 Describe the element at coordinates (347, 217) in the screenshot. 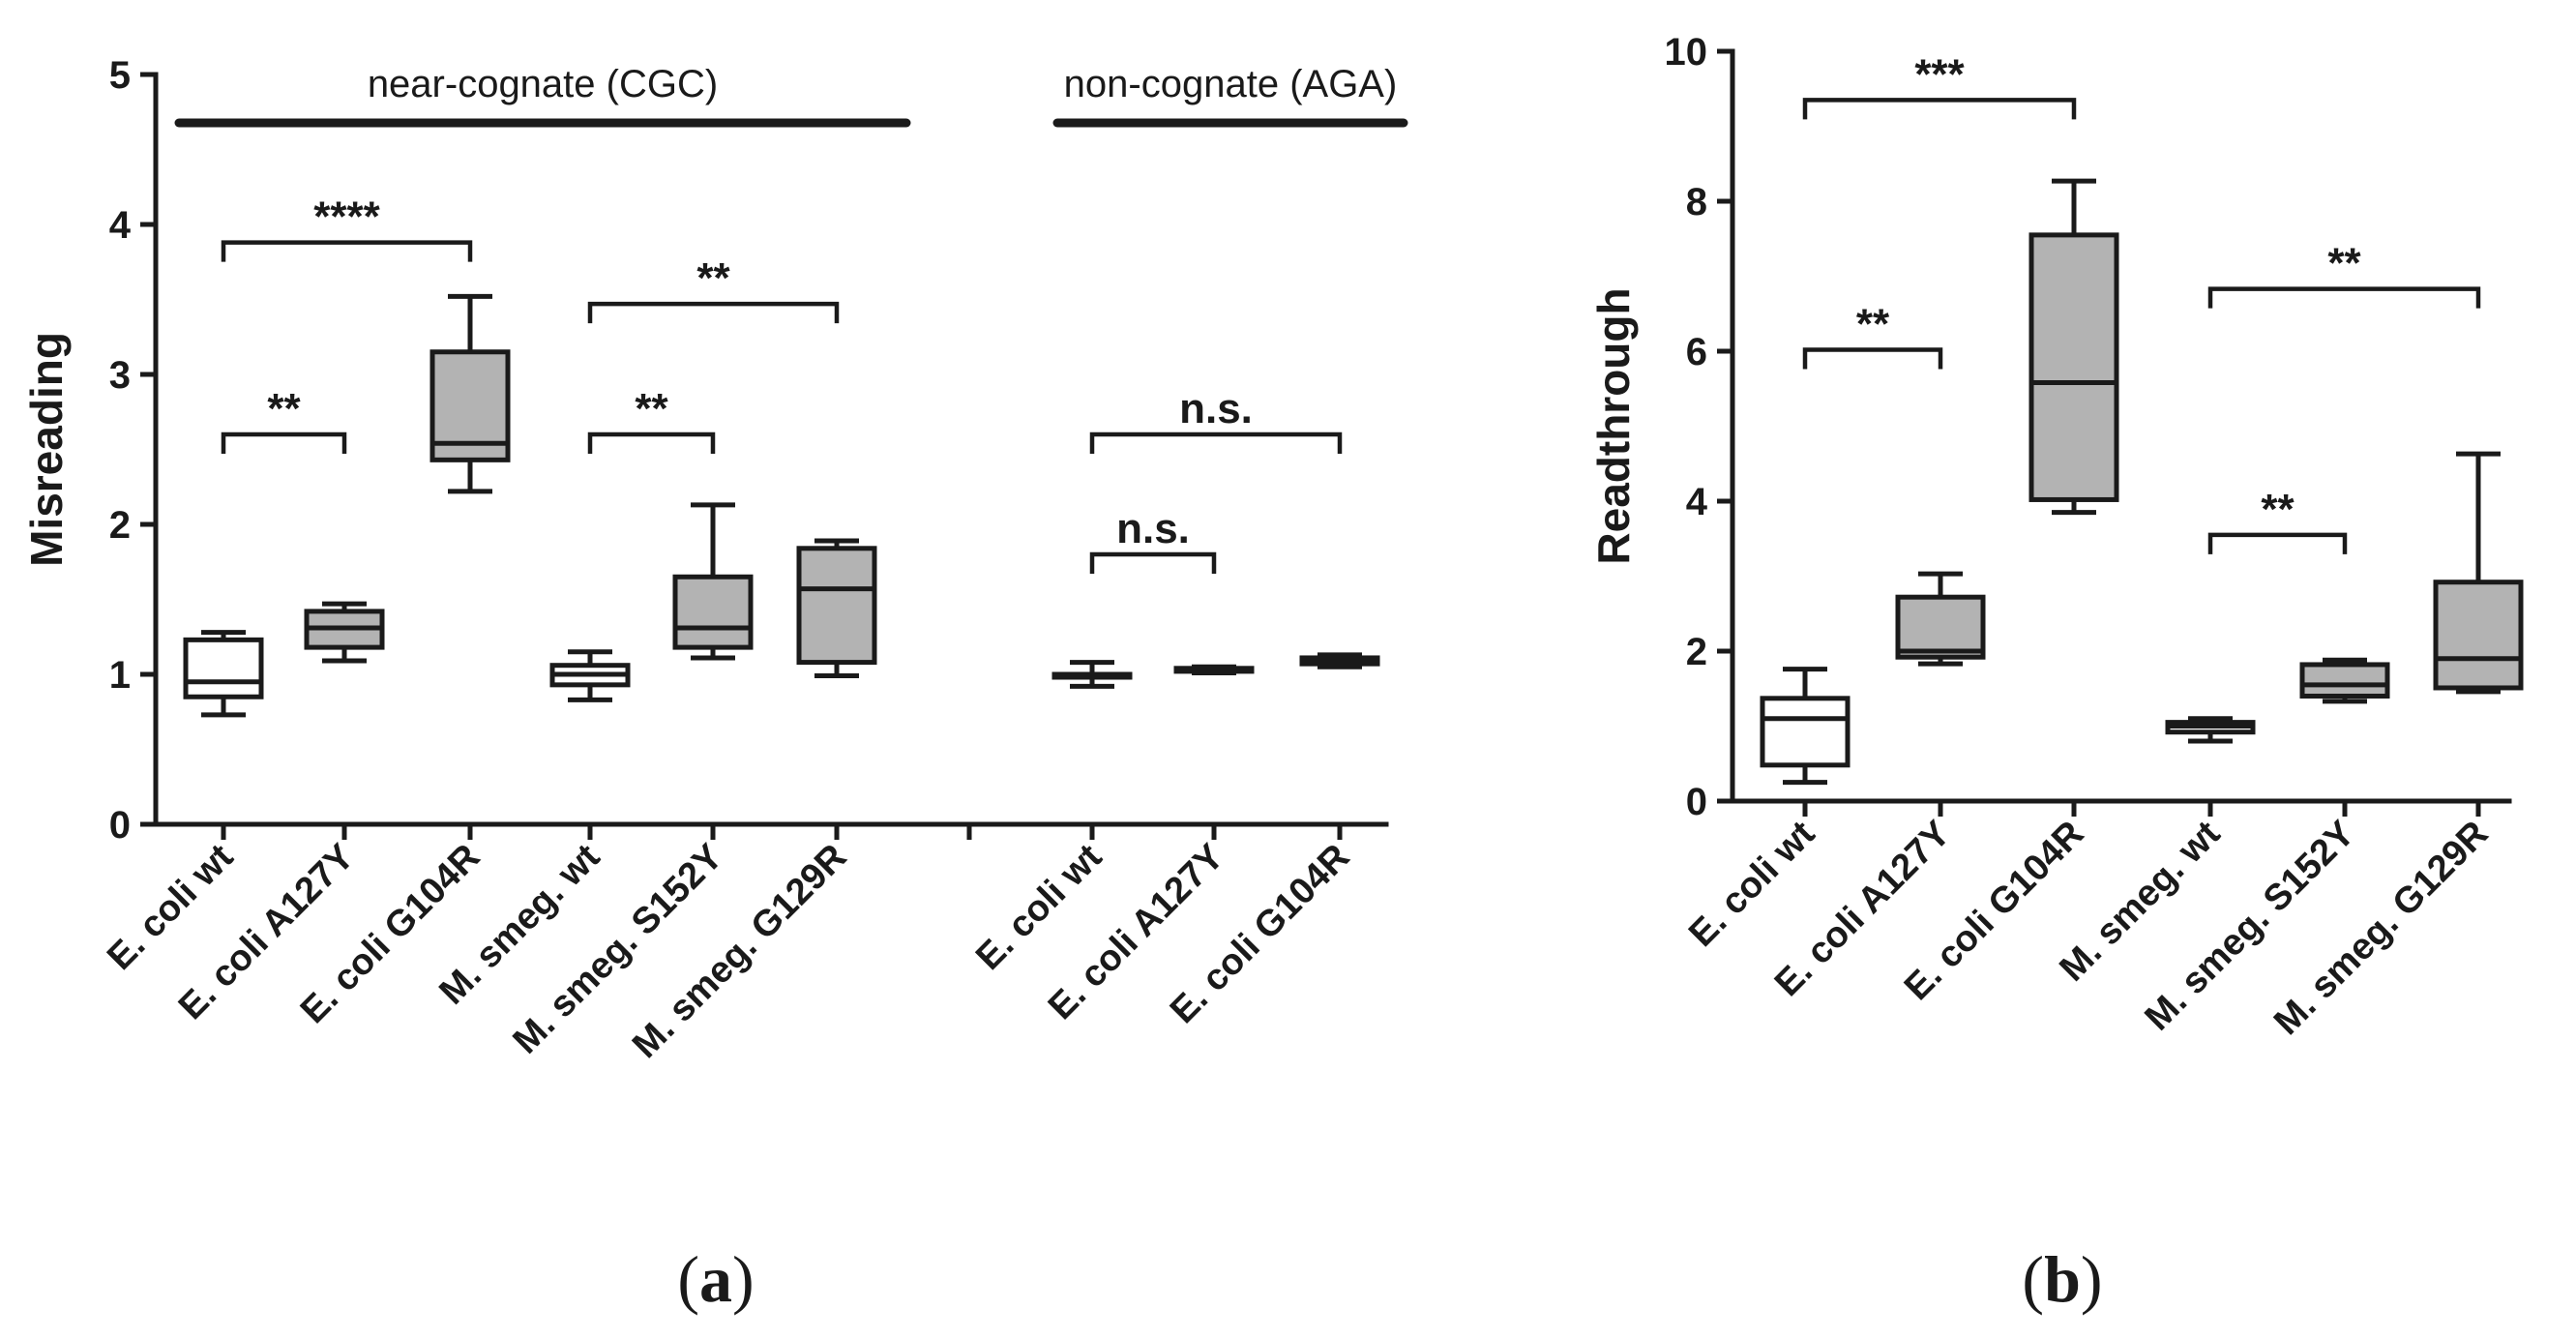

I see `significance-label: ****` at that location.